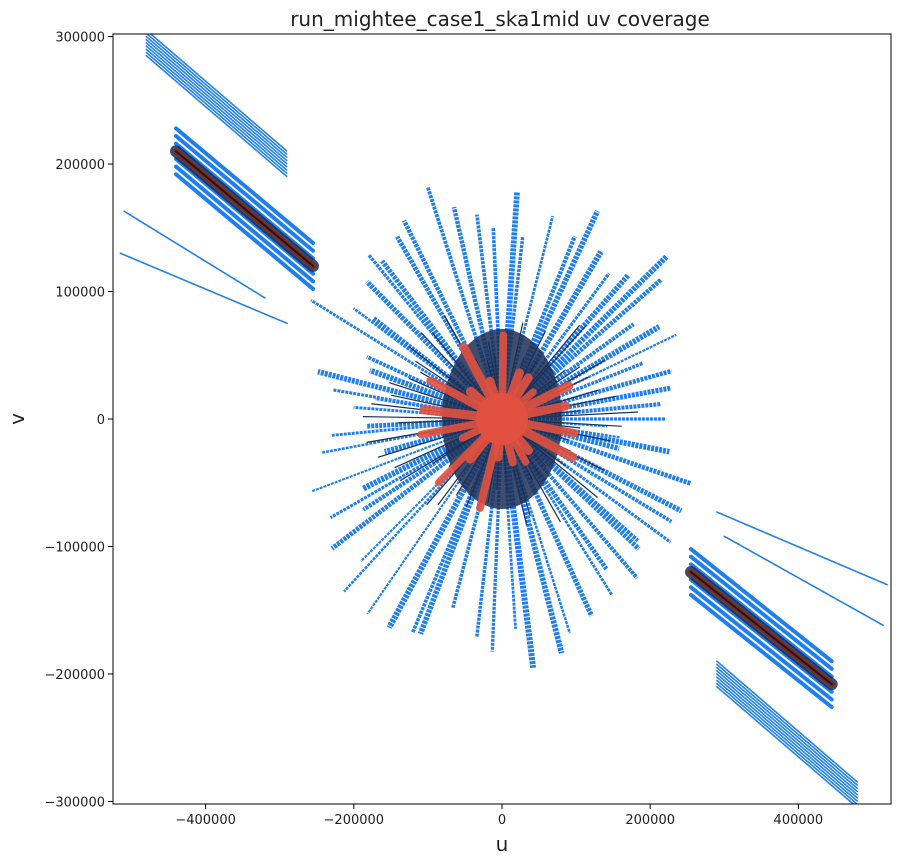 The height and width of the screenshot is (864, 898). Describe the element at coordinates (799, 820) in the screenshot. I see `x-tick-label: 400000` at that location.